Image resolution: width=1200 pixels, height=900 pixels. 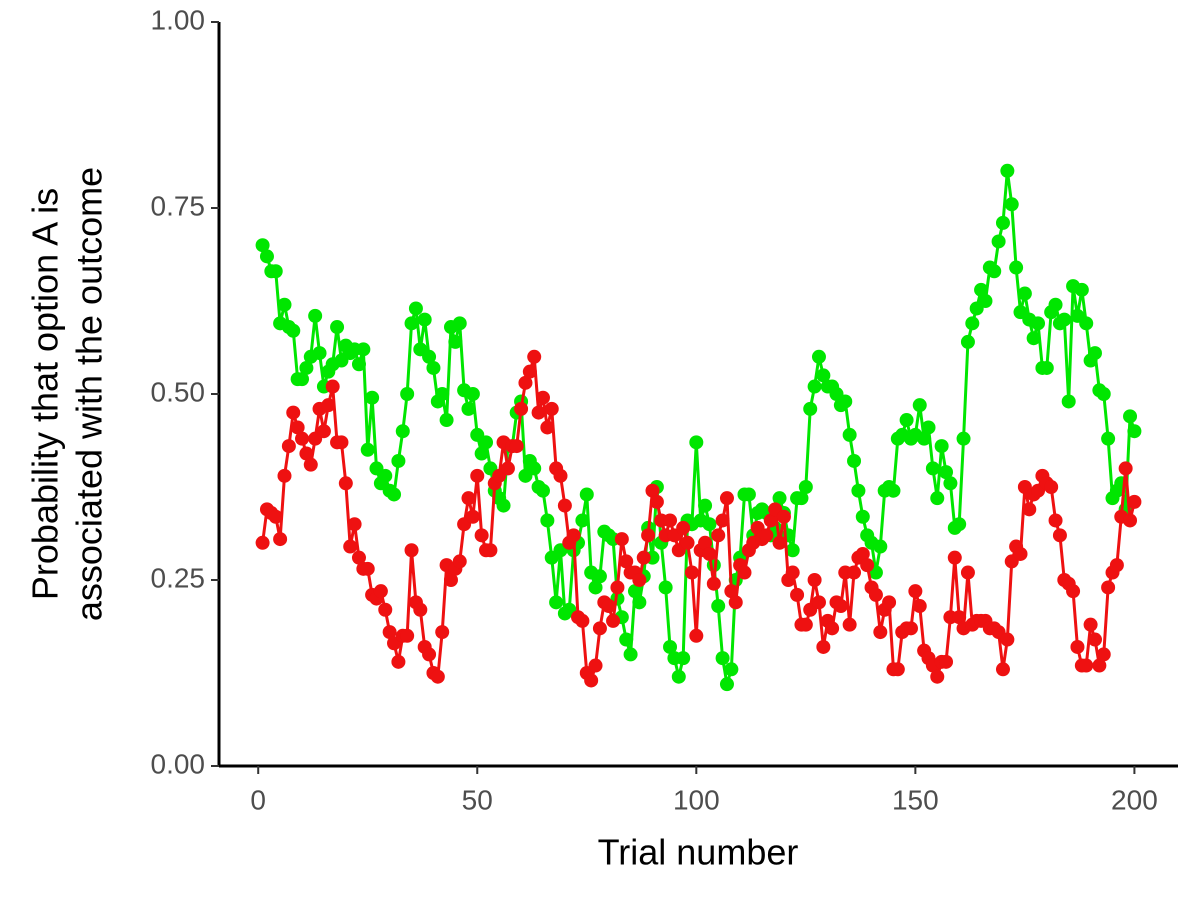 What do you see at coordinates (89, 394) in the screenshot?
I see `y-axis-title-line: associated with the outcome` at bounding box center [89, 394].